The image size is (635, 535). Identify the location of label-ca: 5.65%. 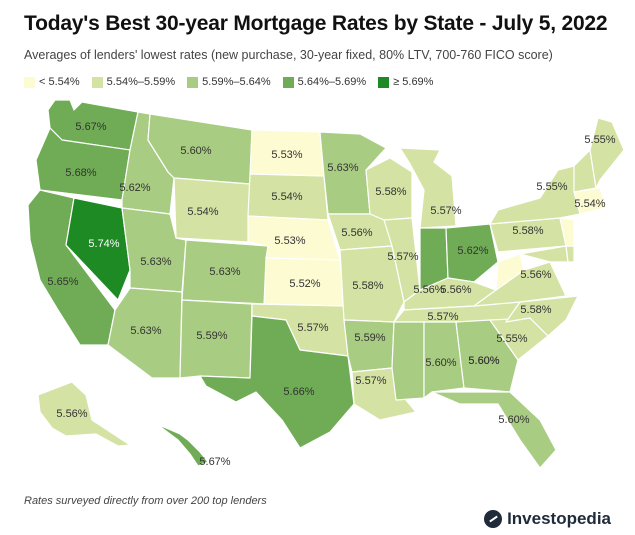
(62, 282).